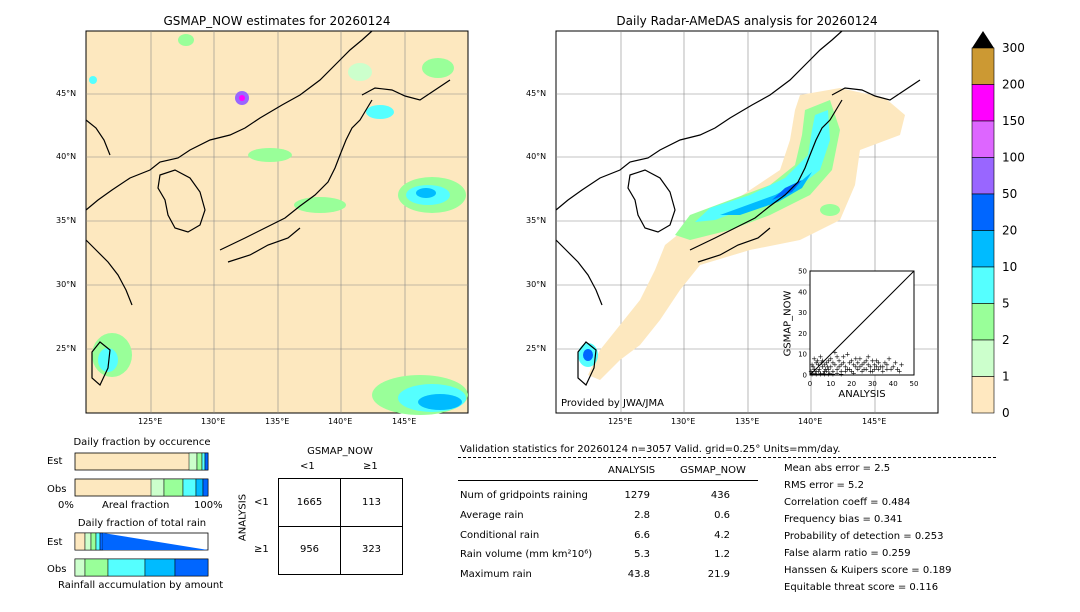 The height and width of the screenshot is (612, 1080). I want to click on validation-row-gsmap: 4.2, so click(722, 535).